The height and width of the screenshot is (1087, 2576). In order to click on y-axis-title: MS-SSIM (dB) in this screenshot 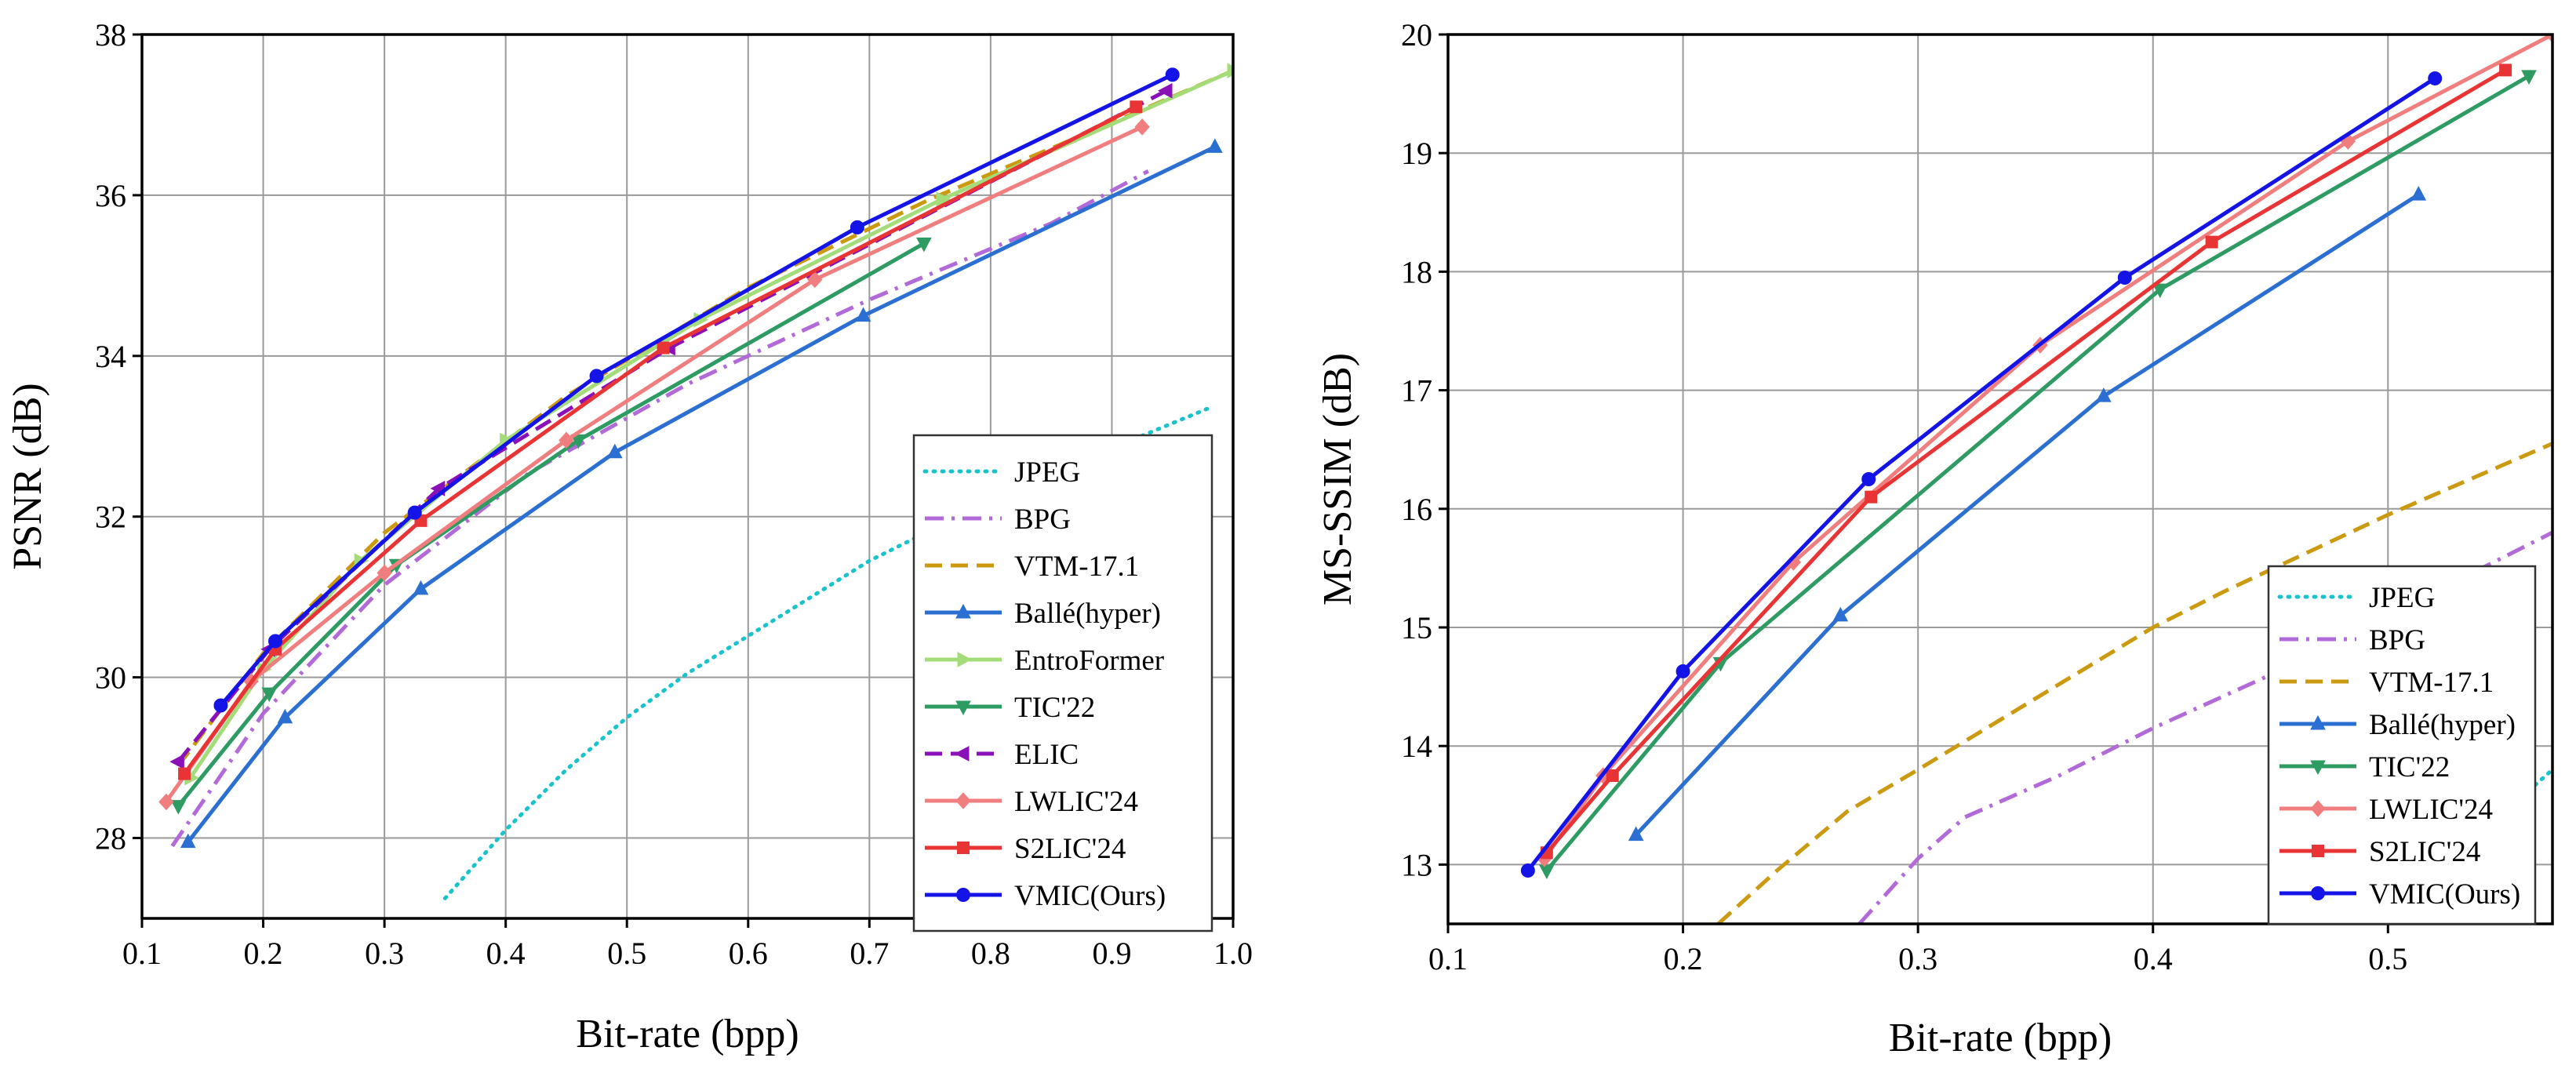, I will do `click(1337, 479)`.